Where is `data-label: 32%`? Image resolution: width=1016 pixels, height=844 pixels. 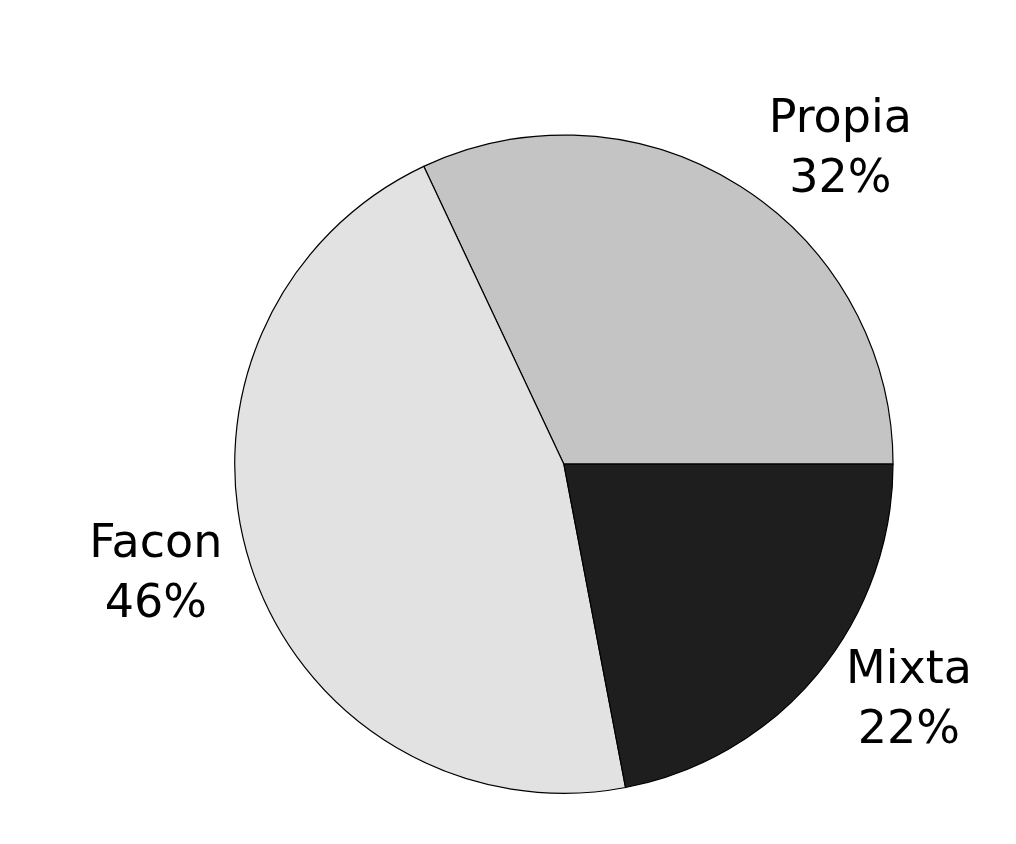 data-label: 32% is located at coordinates (840, 175).